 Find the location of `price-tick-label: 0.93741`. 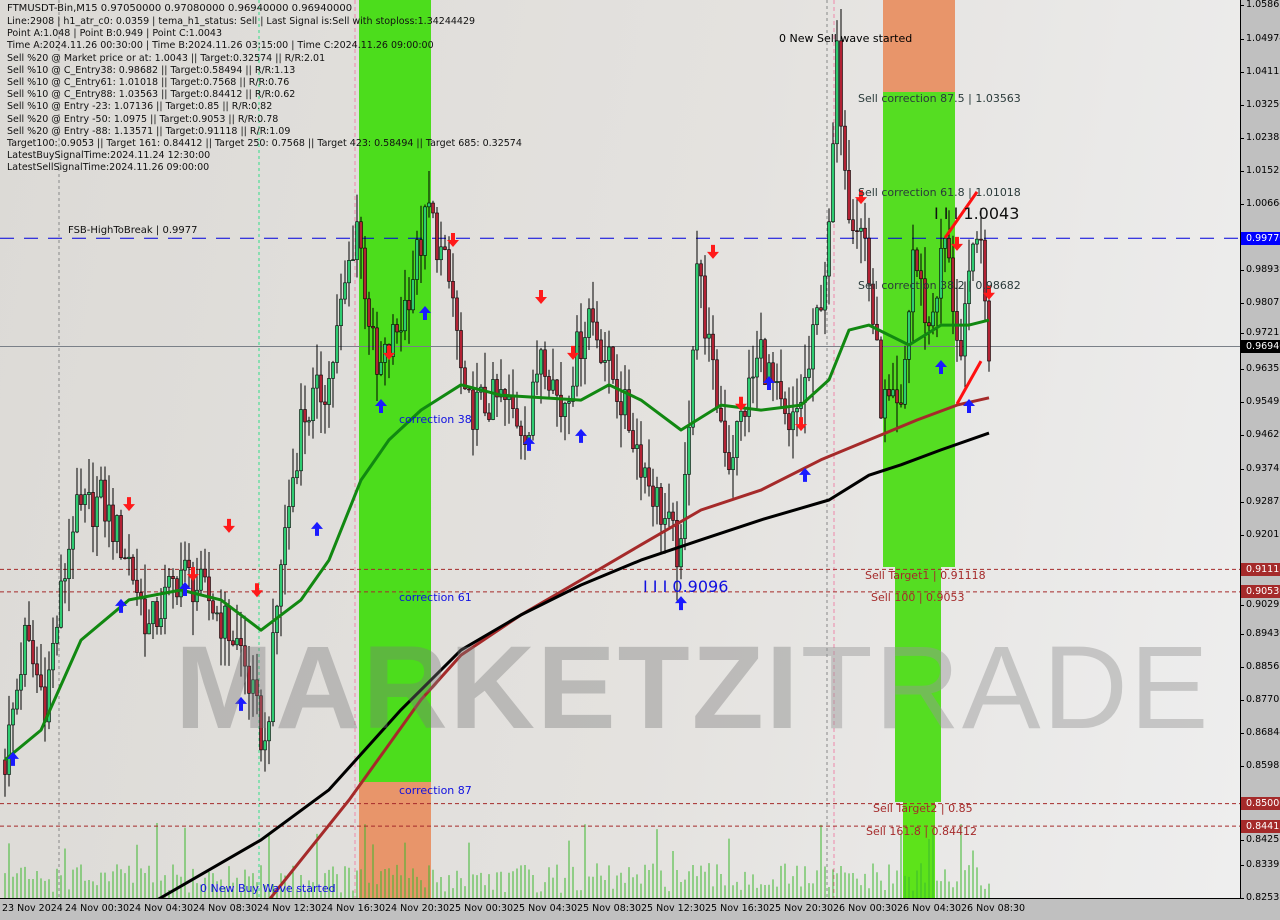

price-tick-label: 0.93741 is located at coordinates (1260, 469).